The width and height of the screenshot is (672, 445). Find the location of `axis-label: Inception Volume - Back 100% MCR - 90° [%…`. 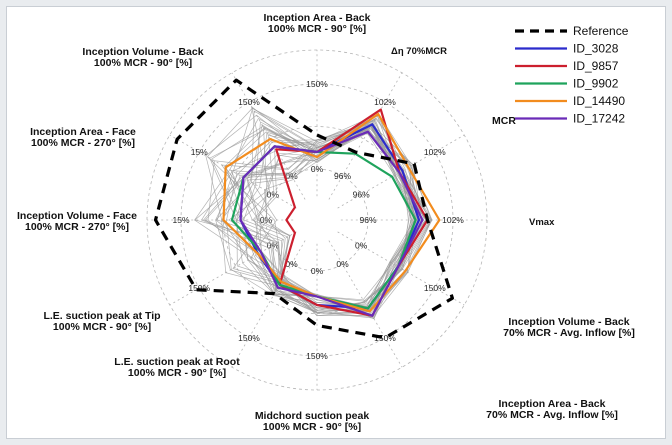

axis-label: Inception Volume - Back 100% MCR - 90° [%… is located at coordinates (142, 57).